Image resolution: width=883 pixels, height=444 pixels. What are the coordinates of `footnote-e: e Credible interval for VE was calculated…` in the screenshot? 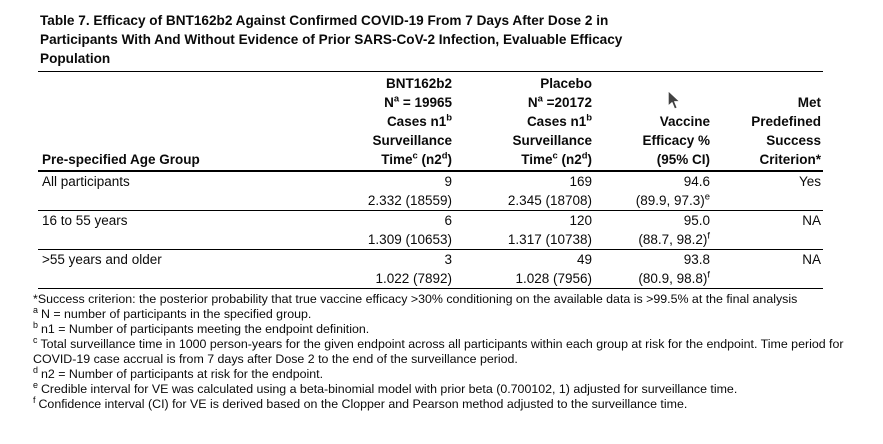 It's located at (445, 388).